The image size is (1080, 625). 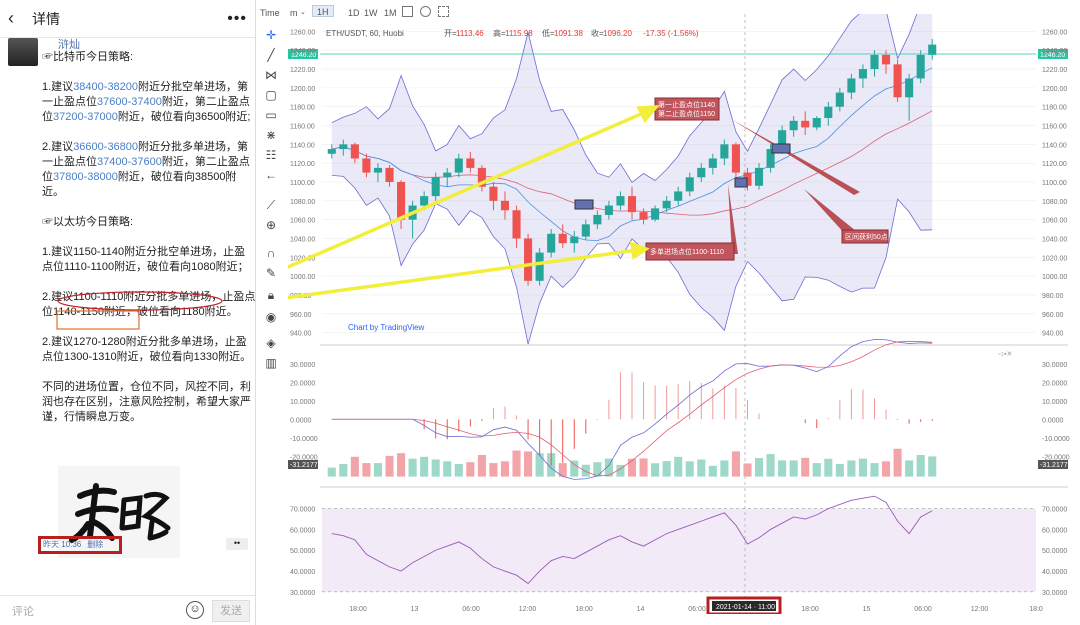 What do you see at coordinates (980, 609) in the screenshot?
I see `time-tick: 12:00` at bounding box center [980, 609].